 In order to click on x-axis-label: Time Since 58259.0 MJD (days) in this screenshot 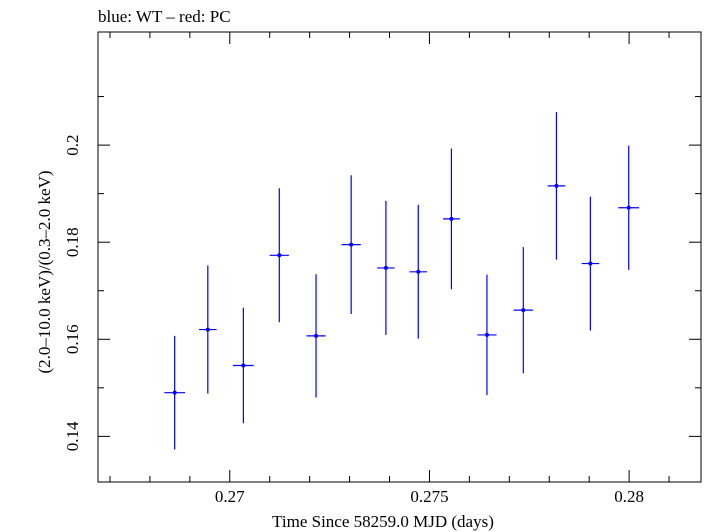, I will do `click(383, 521)`.